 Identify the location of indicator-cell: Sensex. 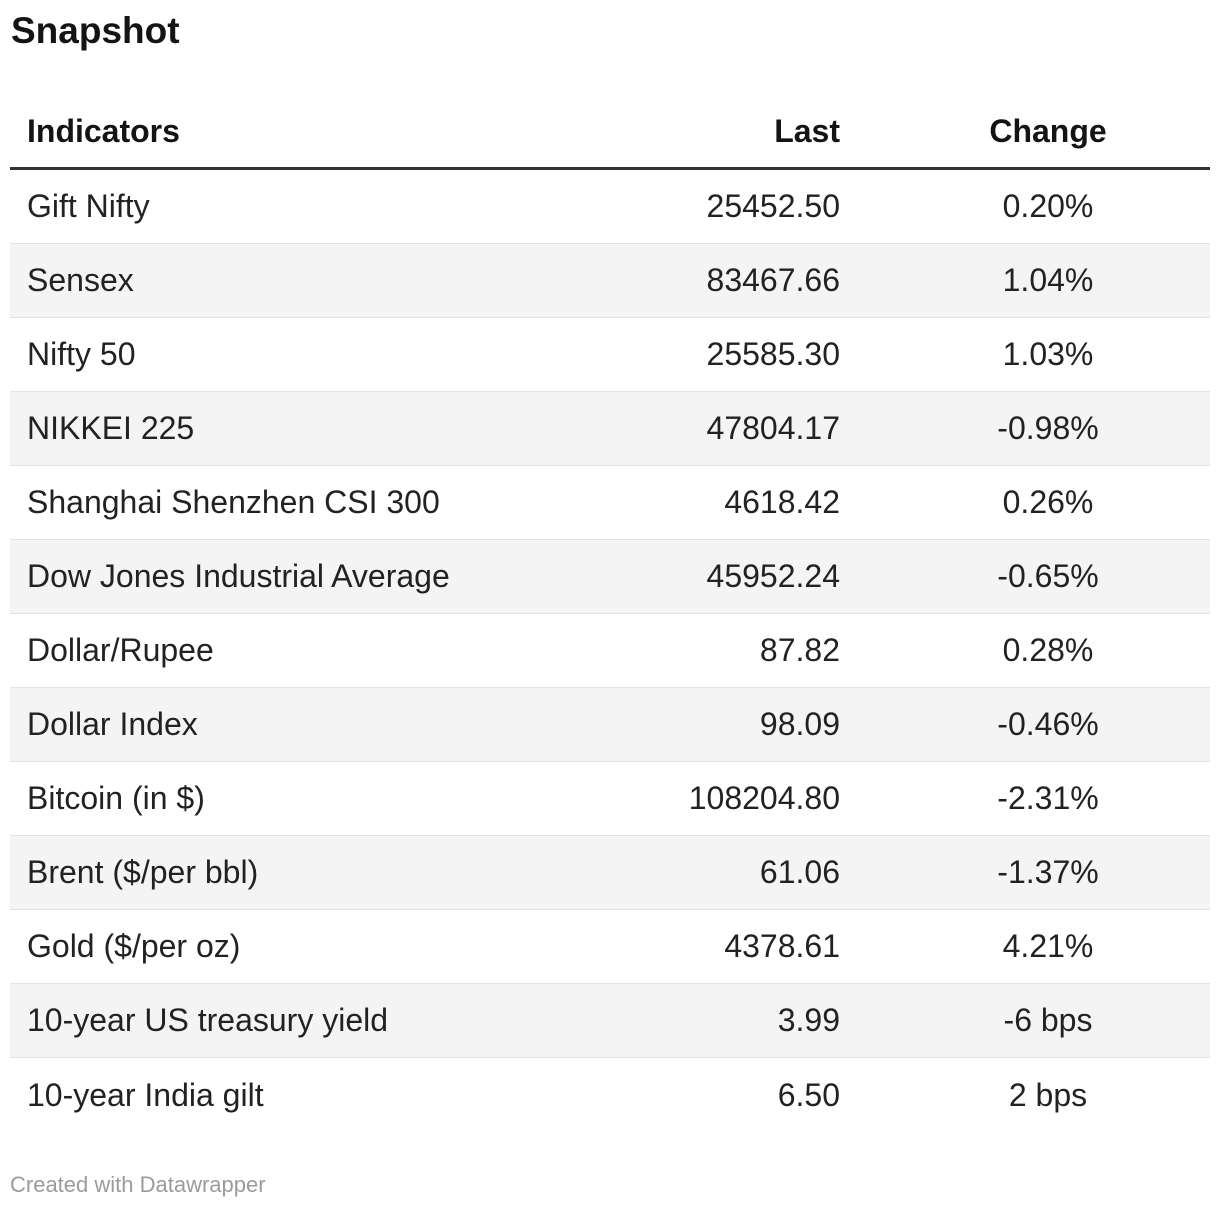
(80, 280).